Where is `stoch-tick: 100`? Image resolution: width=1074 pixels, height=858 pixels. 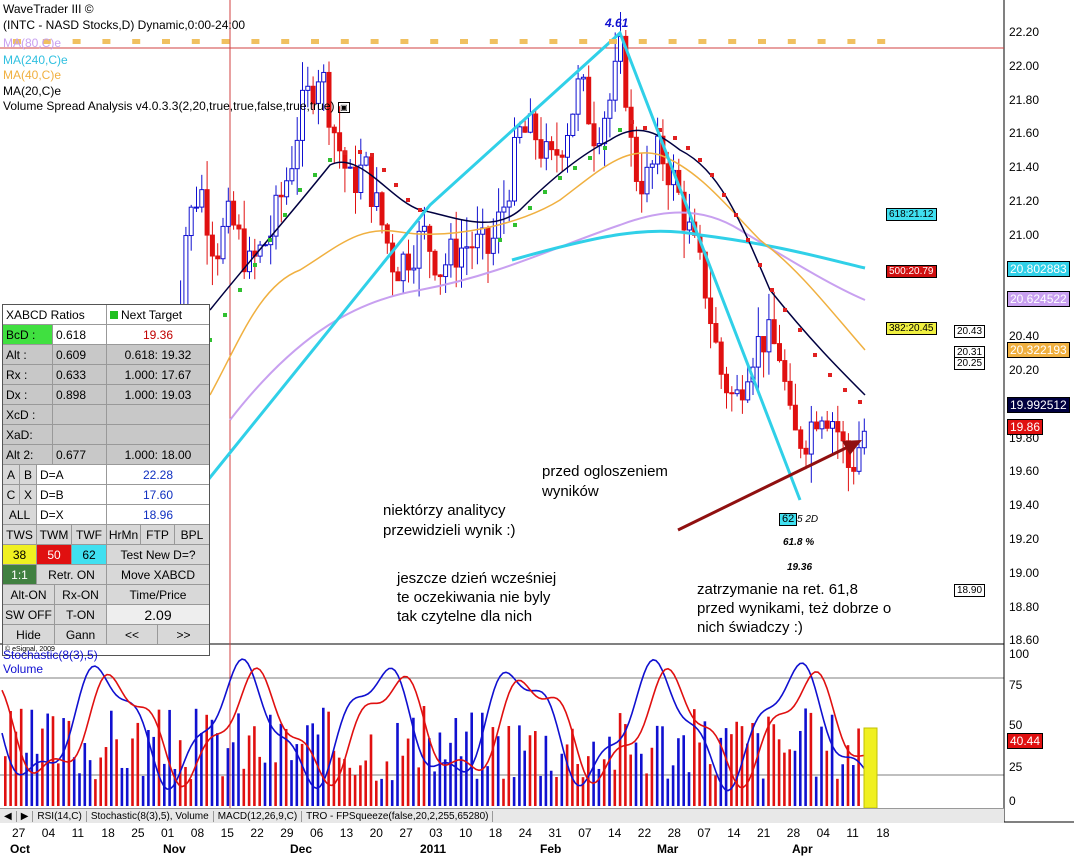
stoch-tick: 100 is located at coordinates (1019, 654).